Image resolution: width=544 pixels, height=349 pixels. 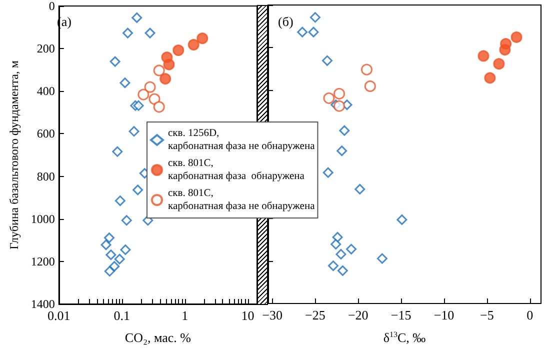 What do you see at coordinates (272, 315) in the screenshot?
I see `x-tick-label: −30` at bounding box center [272, 315].